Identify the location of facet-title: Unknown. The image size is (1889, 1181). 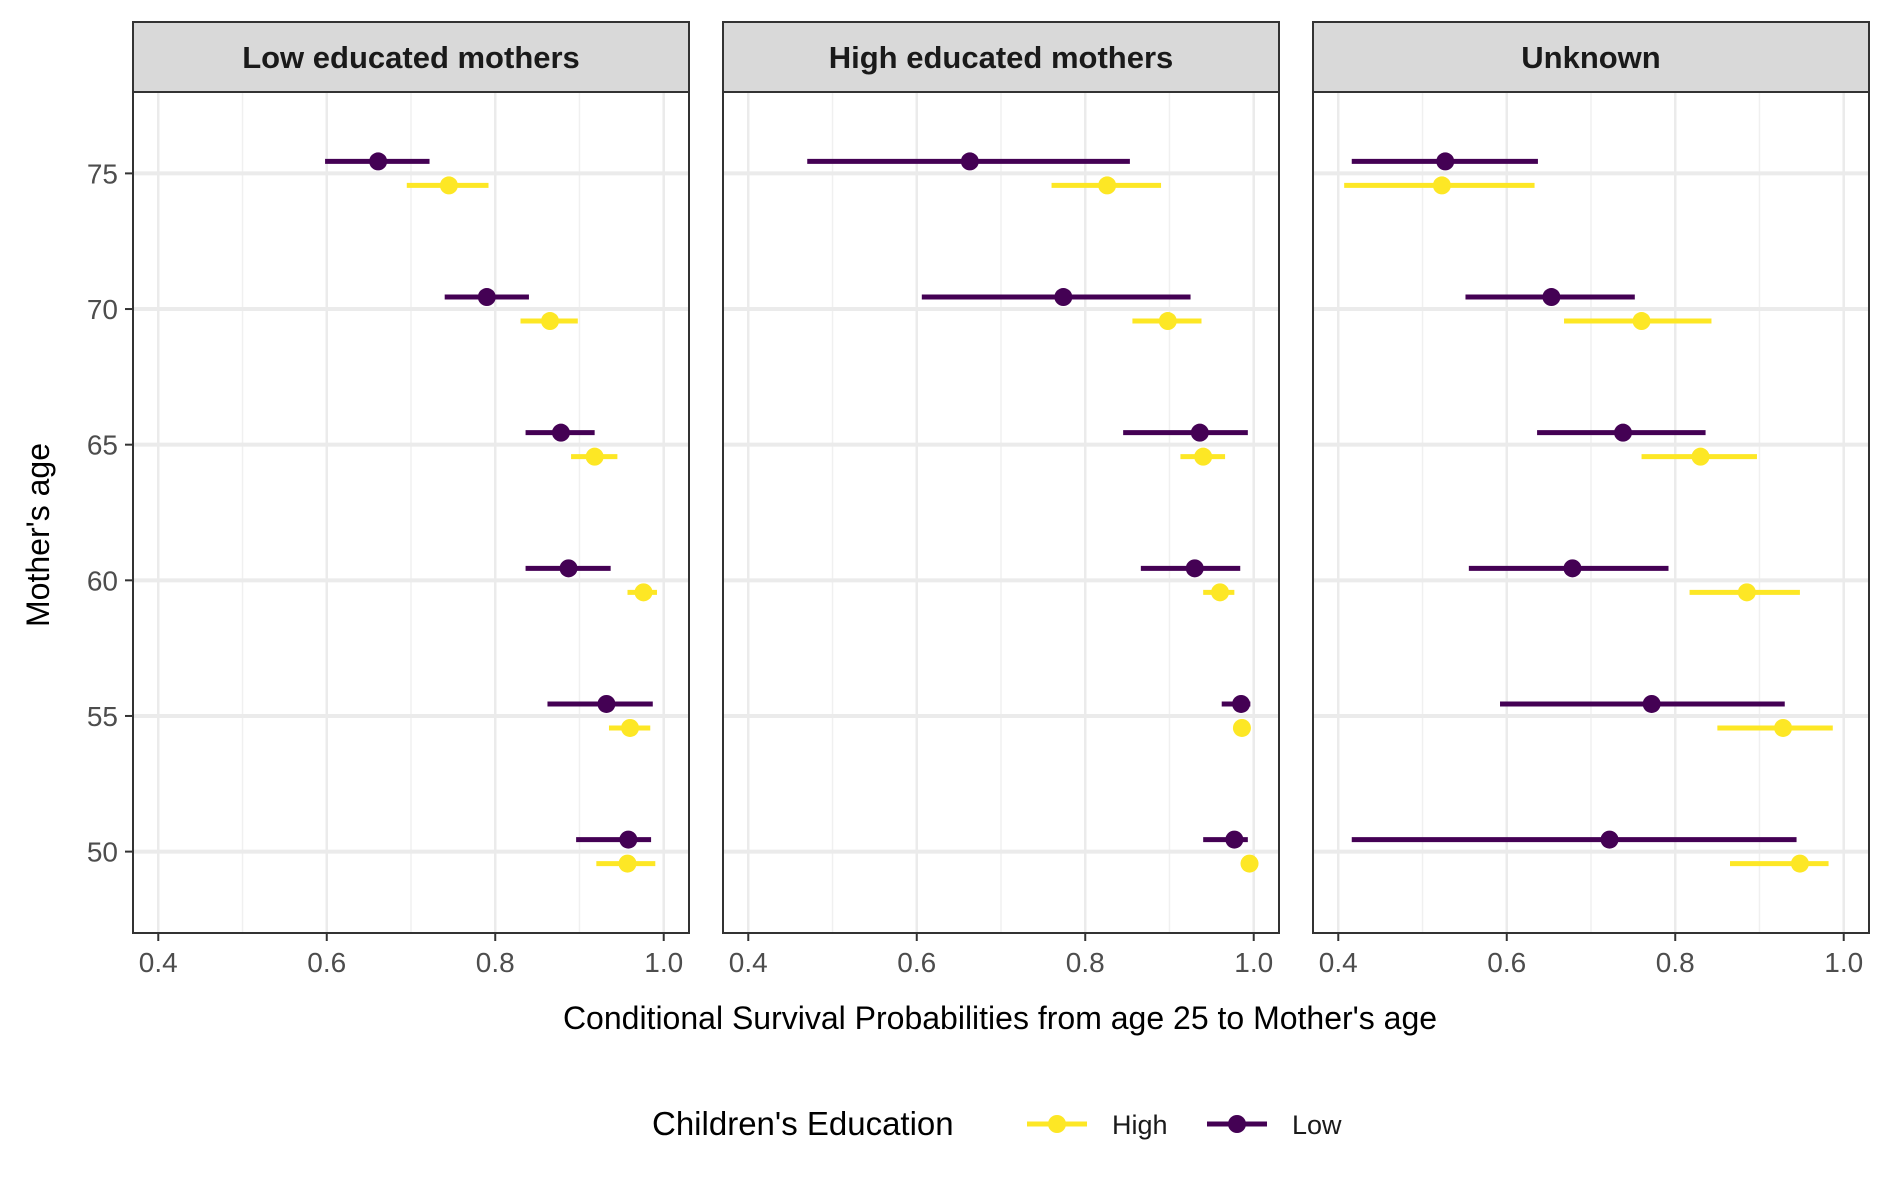
(1591, 57).